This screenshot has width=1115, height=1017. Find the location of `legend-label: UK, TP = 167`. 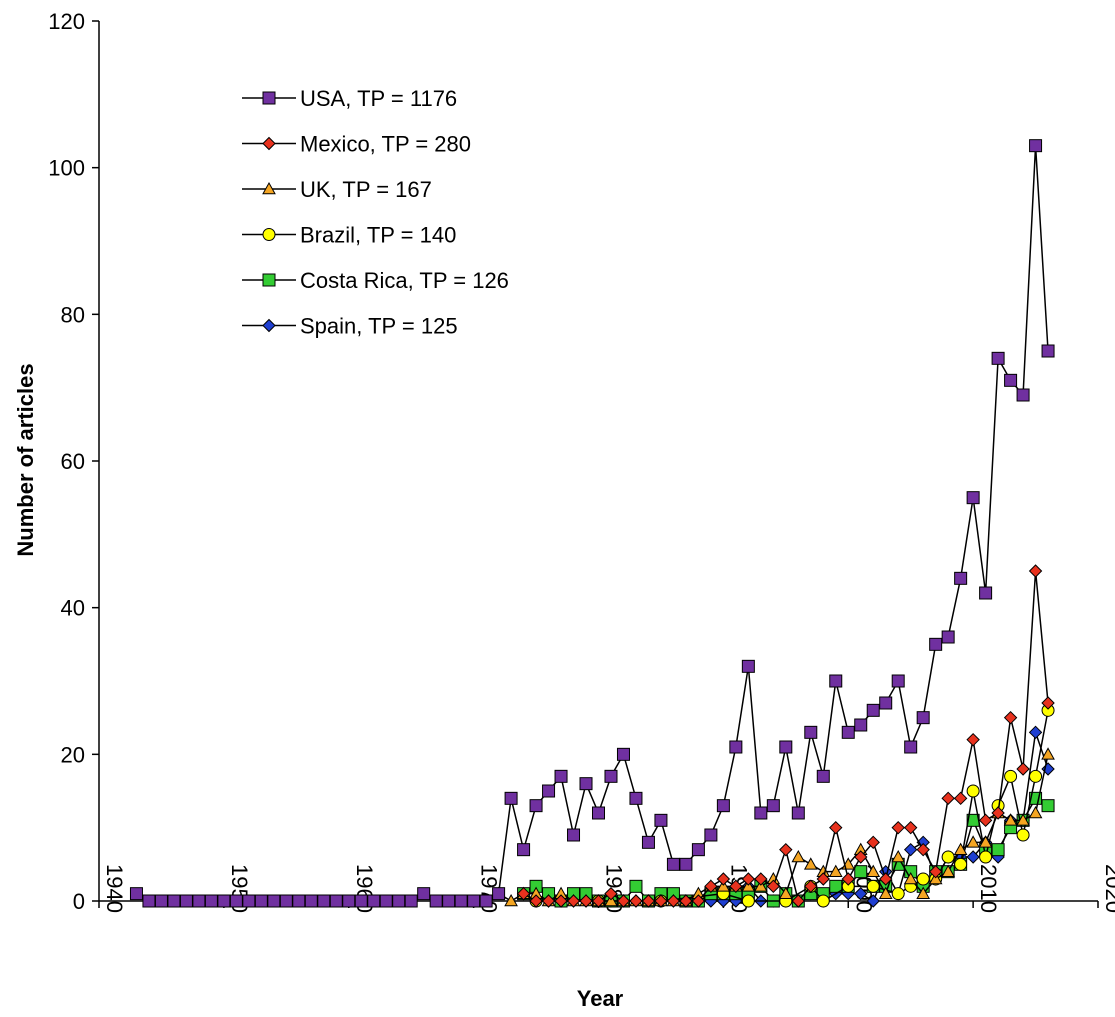

legend-label: UK, TP = 167 is located at coordinates (366, 189).